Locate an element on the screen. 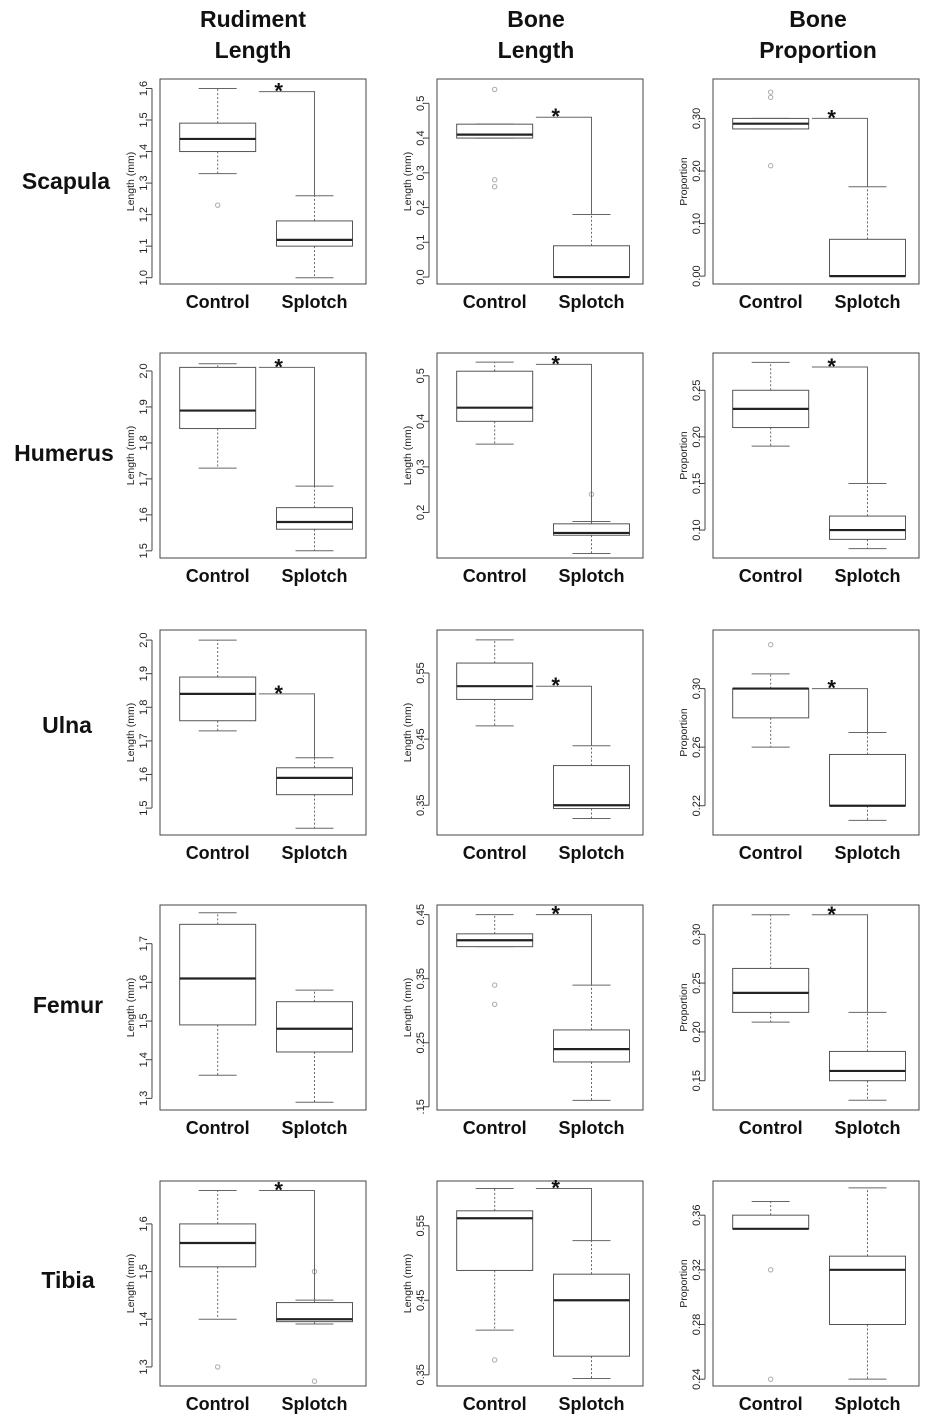 This screenshot has width=926, height=1420. panel-tibia-bone-proportion: 0.24 0.28 0.32 0.36 Proportion Control Splotch is located at coordinates (799, 1297).